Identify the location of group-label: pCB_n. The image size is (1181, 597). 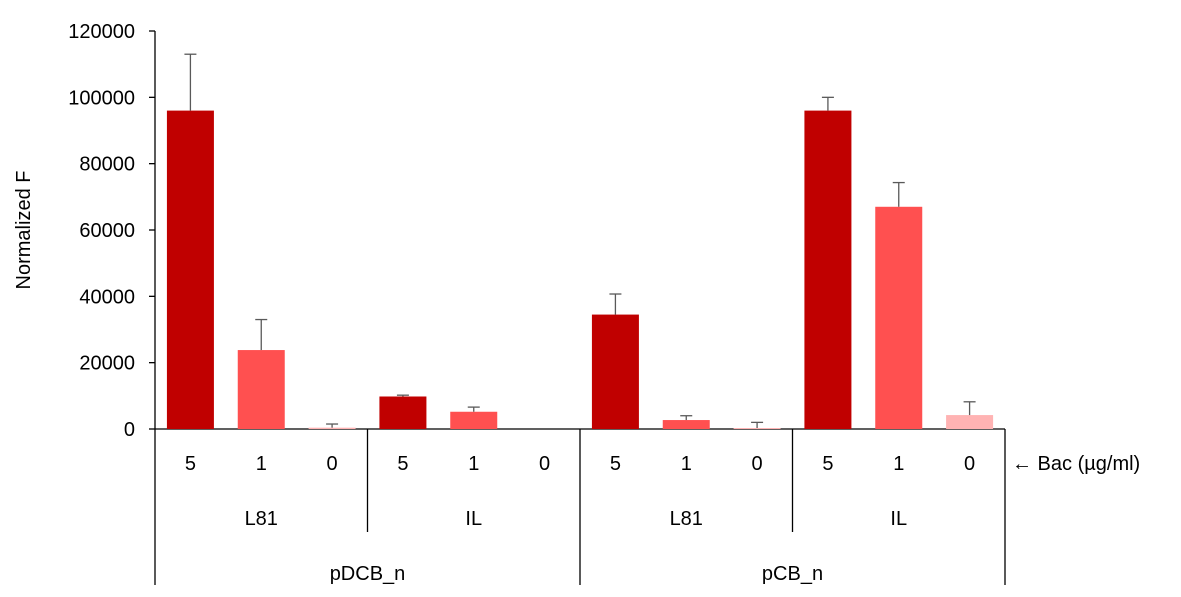
(792, 574).